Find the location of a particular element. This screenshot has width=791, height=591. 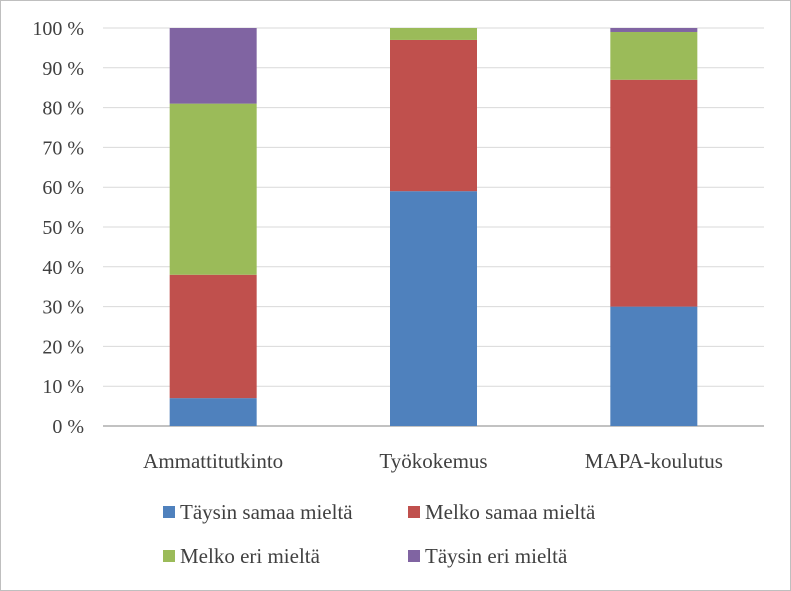

y-tick-label: 50 % is located at coordinates (63, 228).